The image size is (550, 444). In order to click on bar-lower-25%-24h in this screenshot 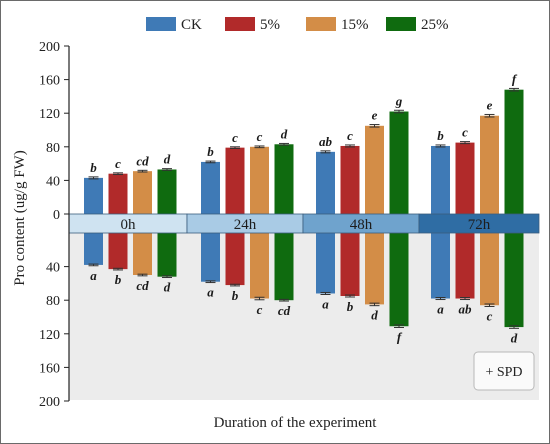, I will do `click(284, 267)`.